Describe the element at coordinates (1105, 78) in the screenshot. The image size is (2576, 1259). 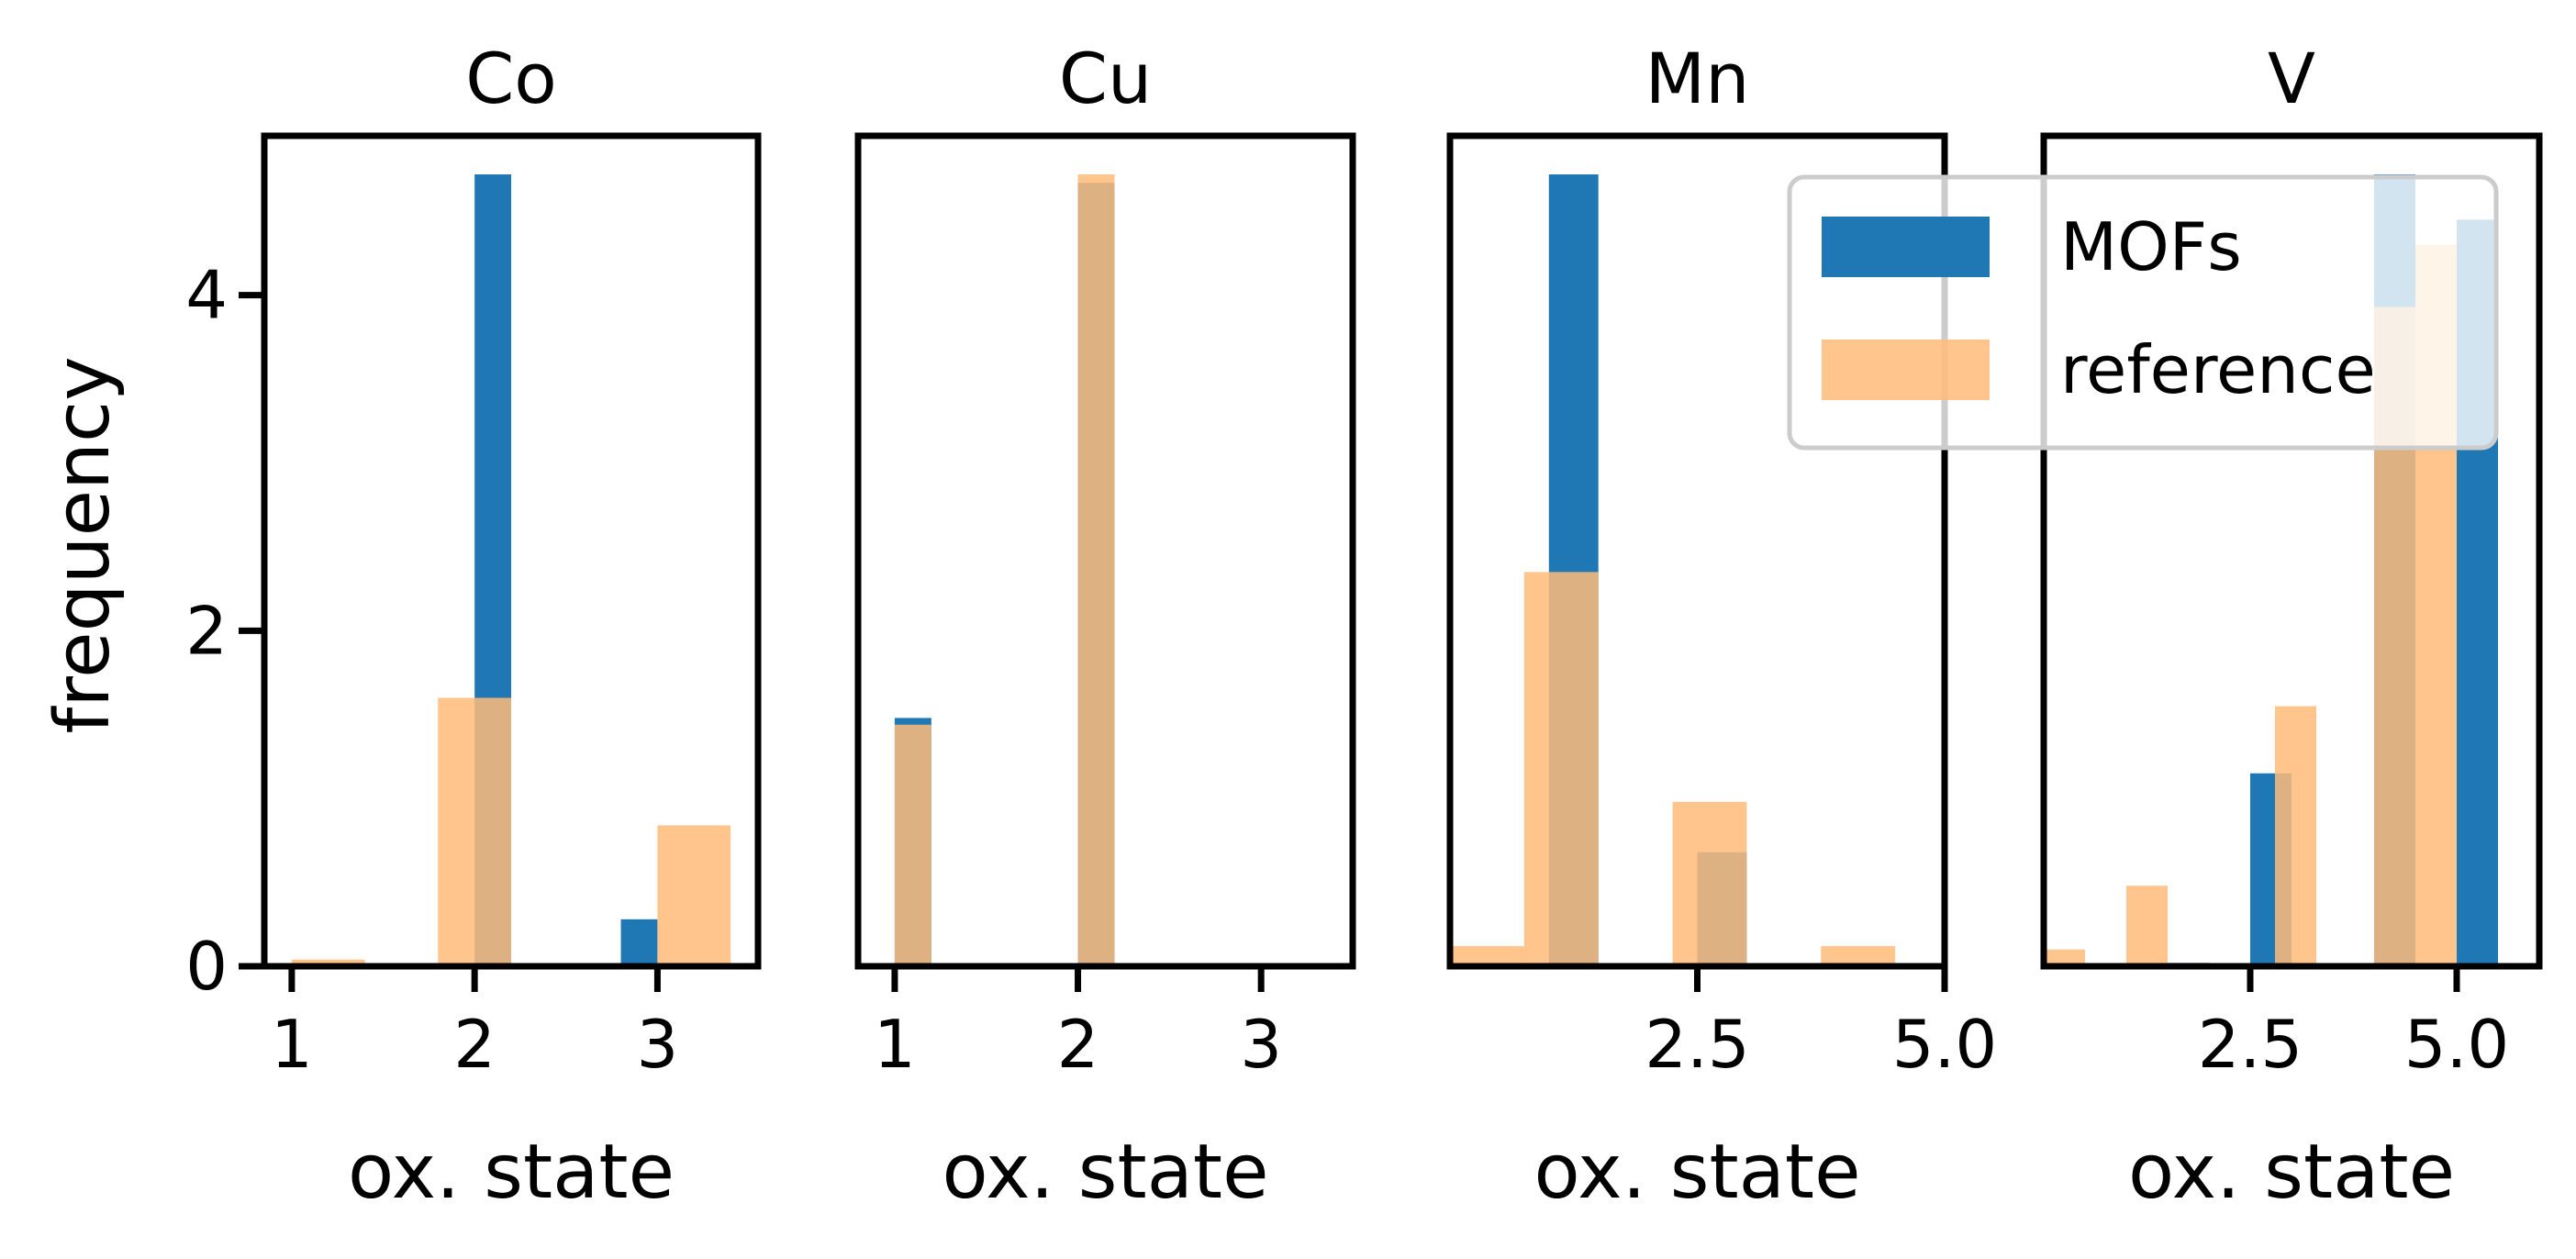
I see `panel-title: Cu` at that location.